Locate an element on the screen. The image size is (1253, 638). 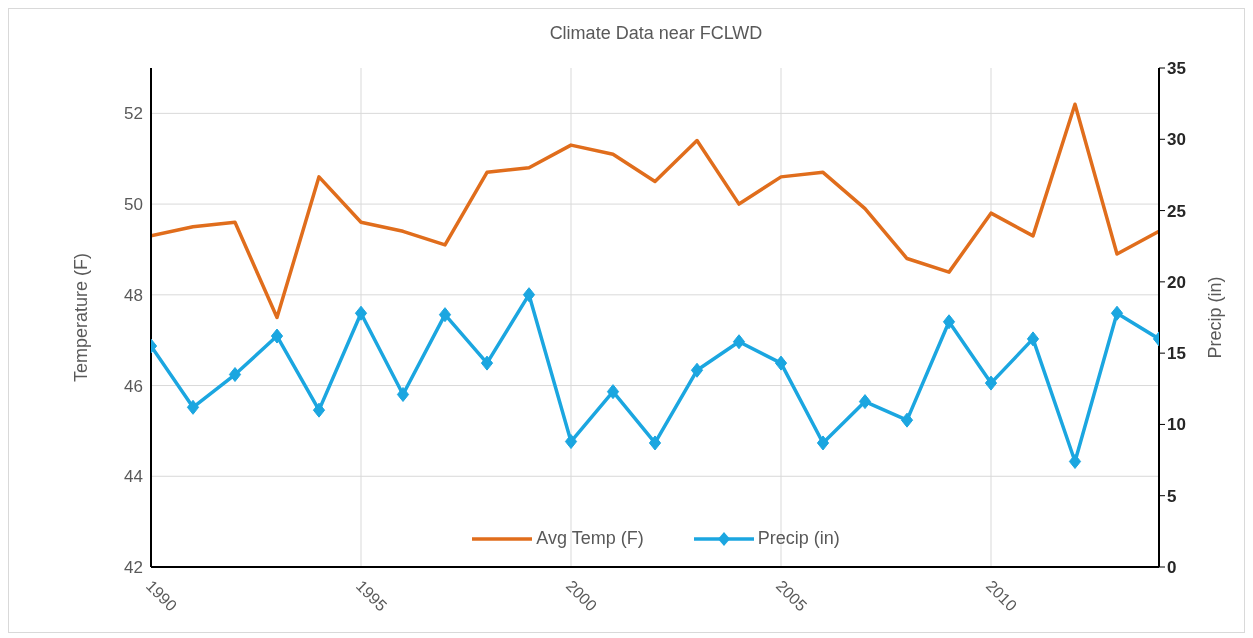
y-tick-label: 48 is located at coordinates (133, 295).